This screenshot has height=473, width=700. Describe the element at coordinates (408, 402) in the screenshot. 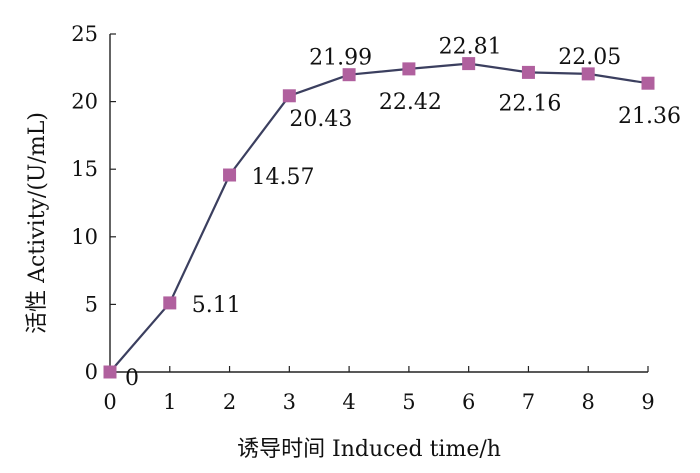

I see `x-tick-label: 5` at that location.